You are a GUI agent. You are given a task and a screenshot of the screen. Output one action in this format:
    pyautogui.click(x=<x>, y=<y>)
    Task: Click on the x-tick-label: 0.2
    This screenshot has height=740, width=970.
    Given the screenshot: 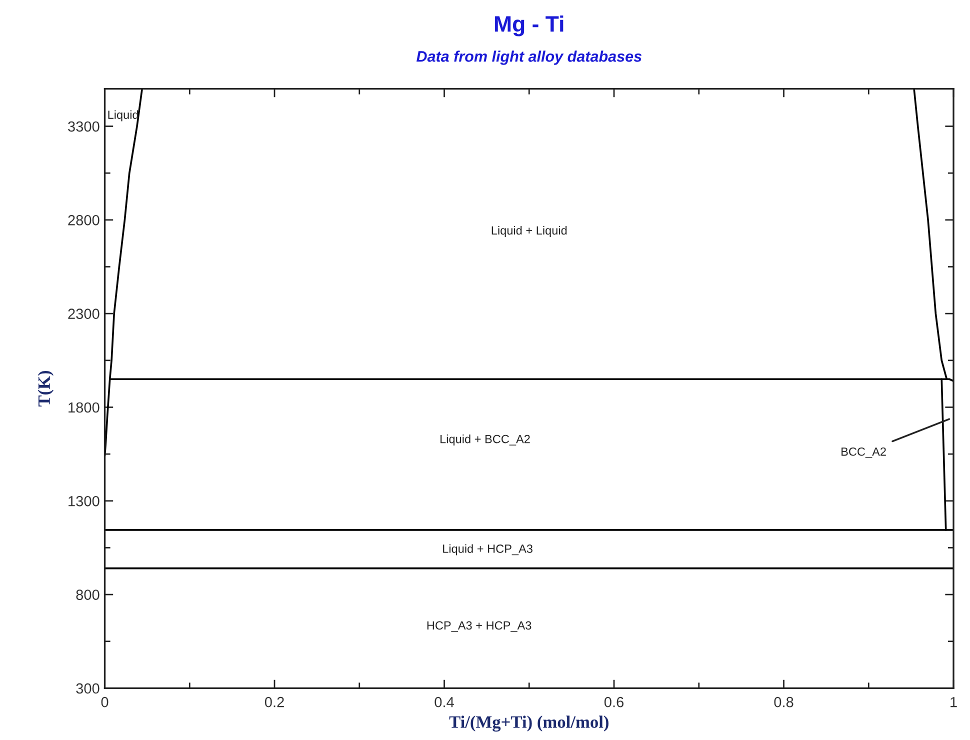 What is the action you would take?
    pyautogui.click(x=274, y=702)
    